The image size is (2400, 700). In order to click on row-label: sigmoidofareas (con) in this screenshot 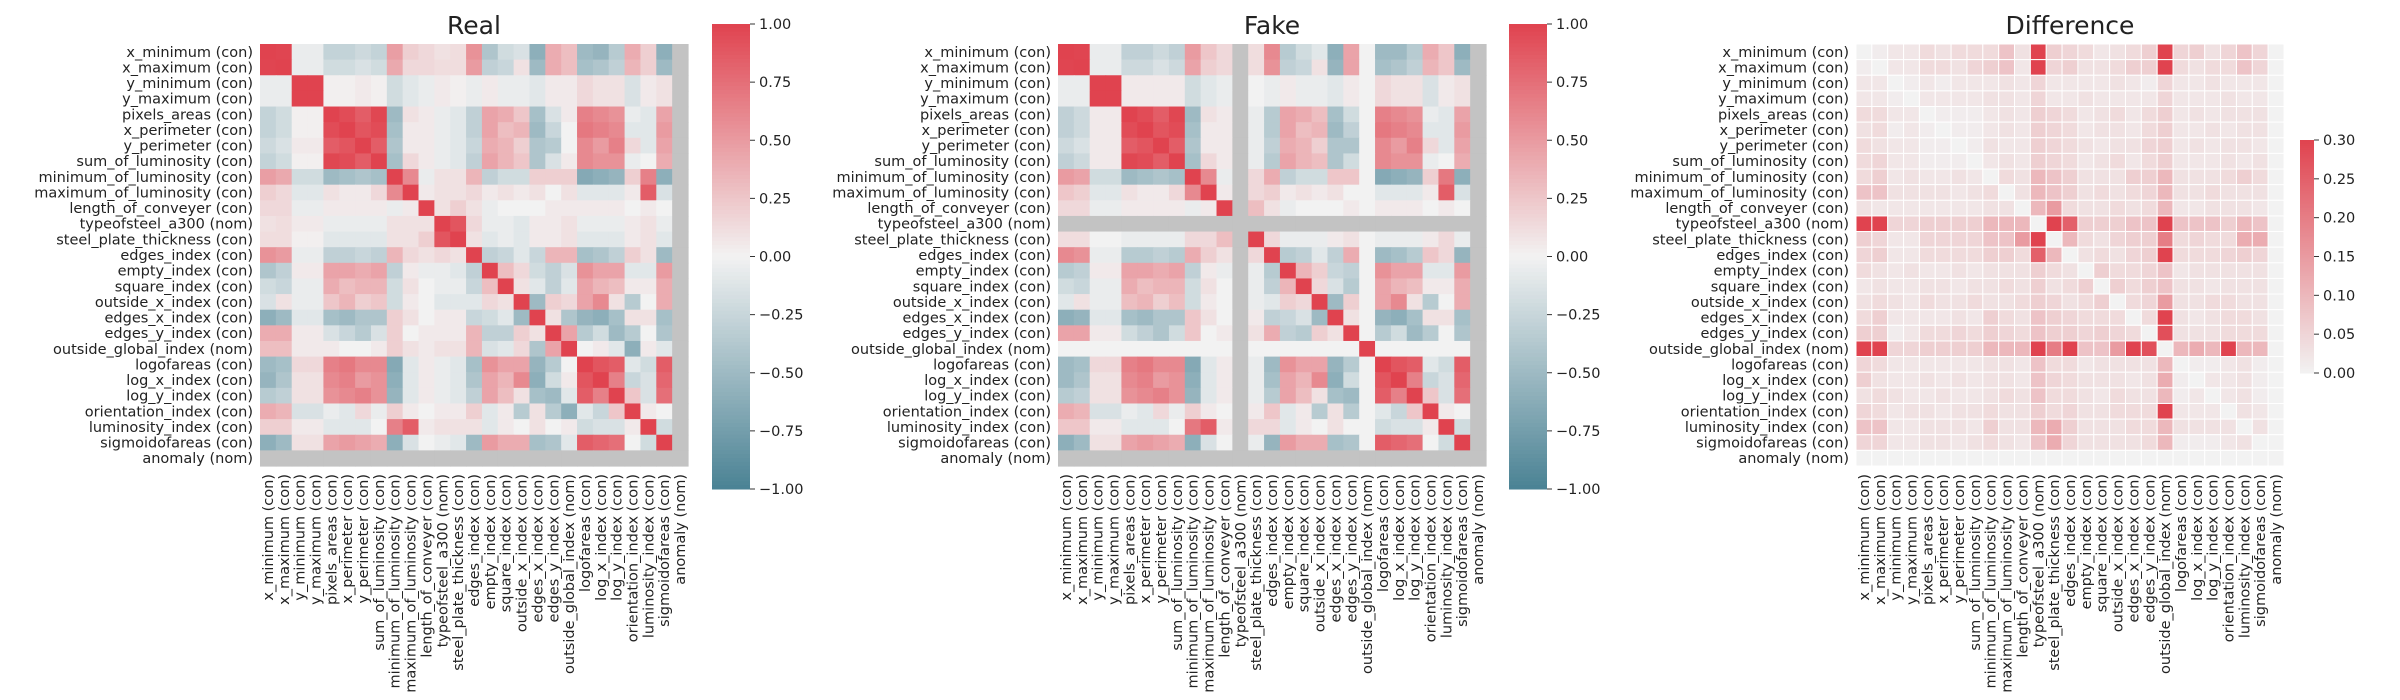, I will do `click(974, 444)`.